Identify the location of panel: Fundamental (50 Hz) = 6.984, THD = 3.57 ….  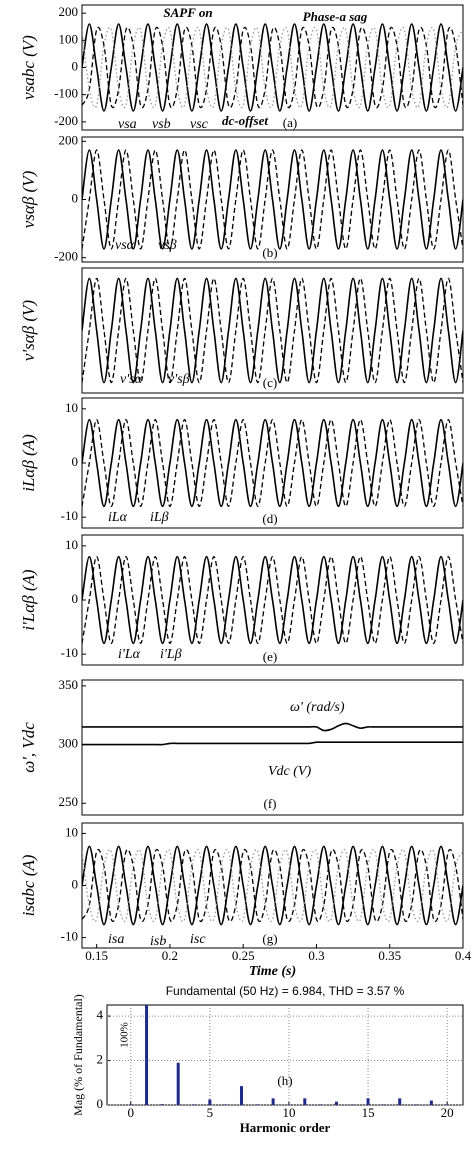
(267, 1059).